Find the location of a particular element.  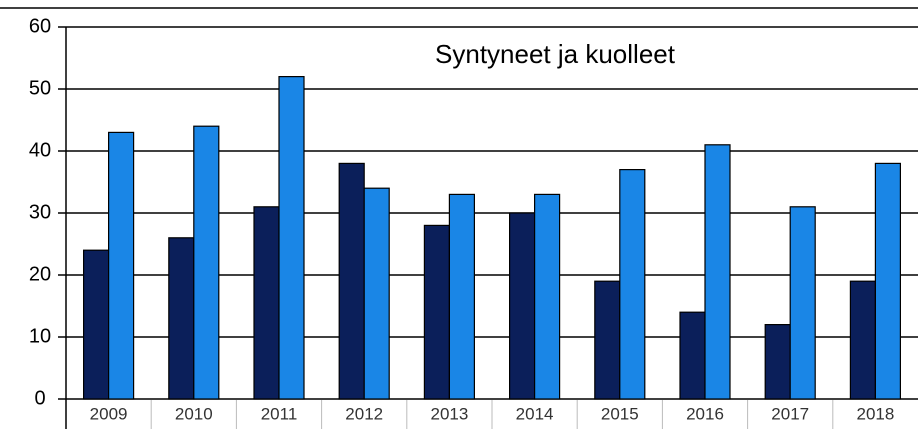

x-tick-label: 2014 is located at coordinates (535, 413).